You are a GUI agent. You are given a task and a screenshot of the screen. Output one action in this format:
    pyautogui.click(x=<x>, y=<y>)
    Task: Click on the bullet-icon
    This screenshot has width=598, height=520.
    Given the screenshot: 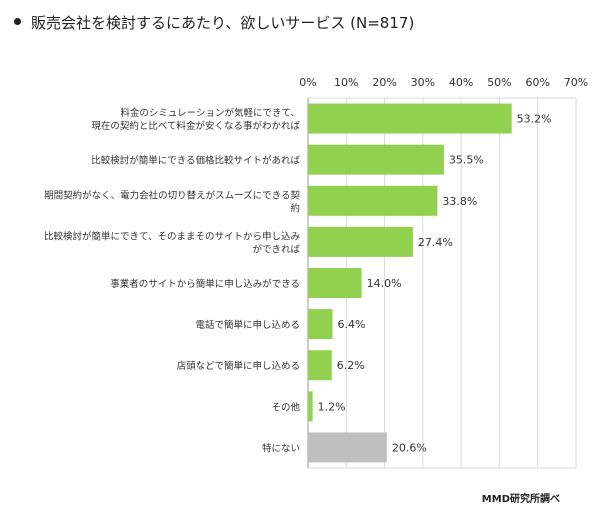 What is the action you would take?
    pyautogui.click(x=17, y=21)
    